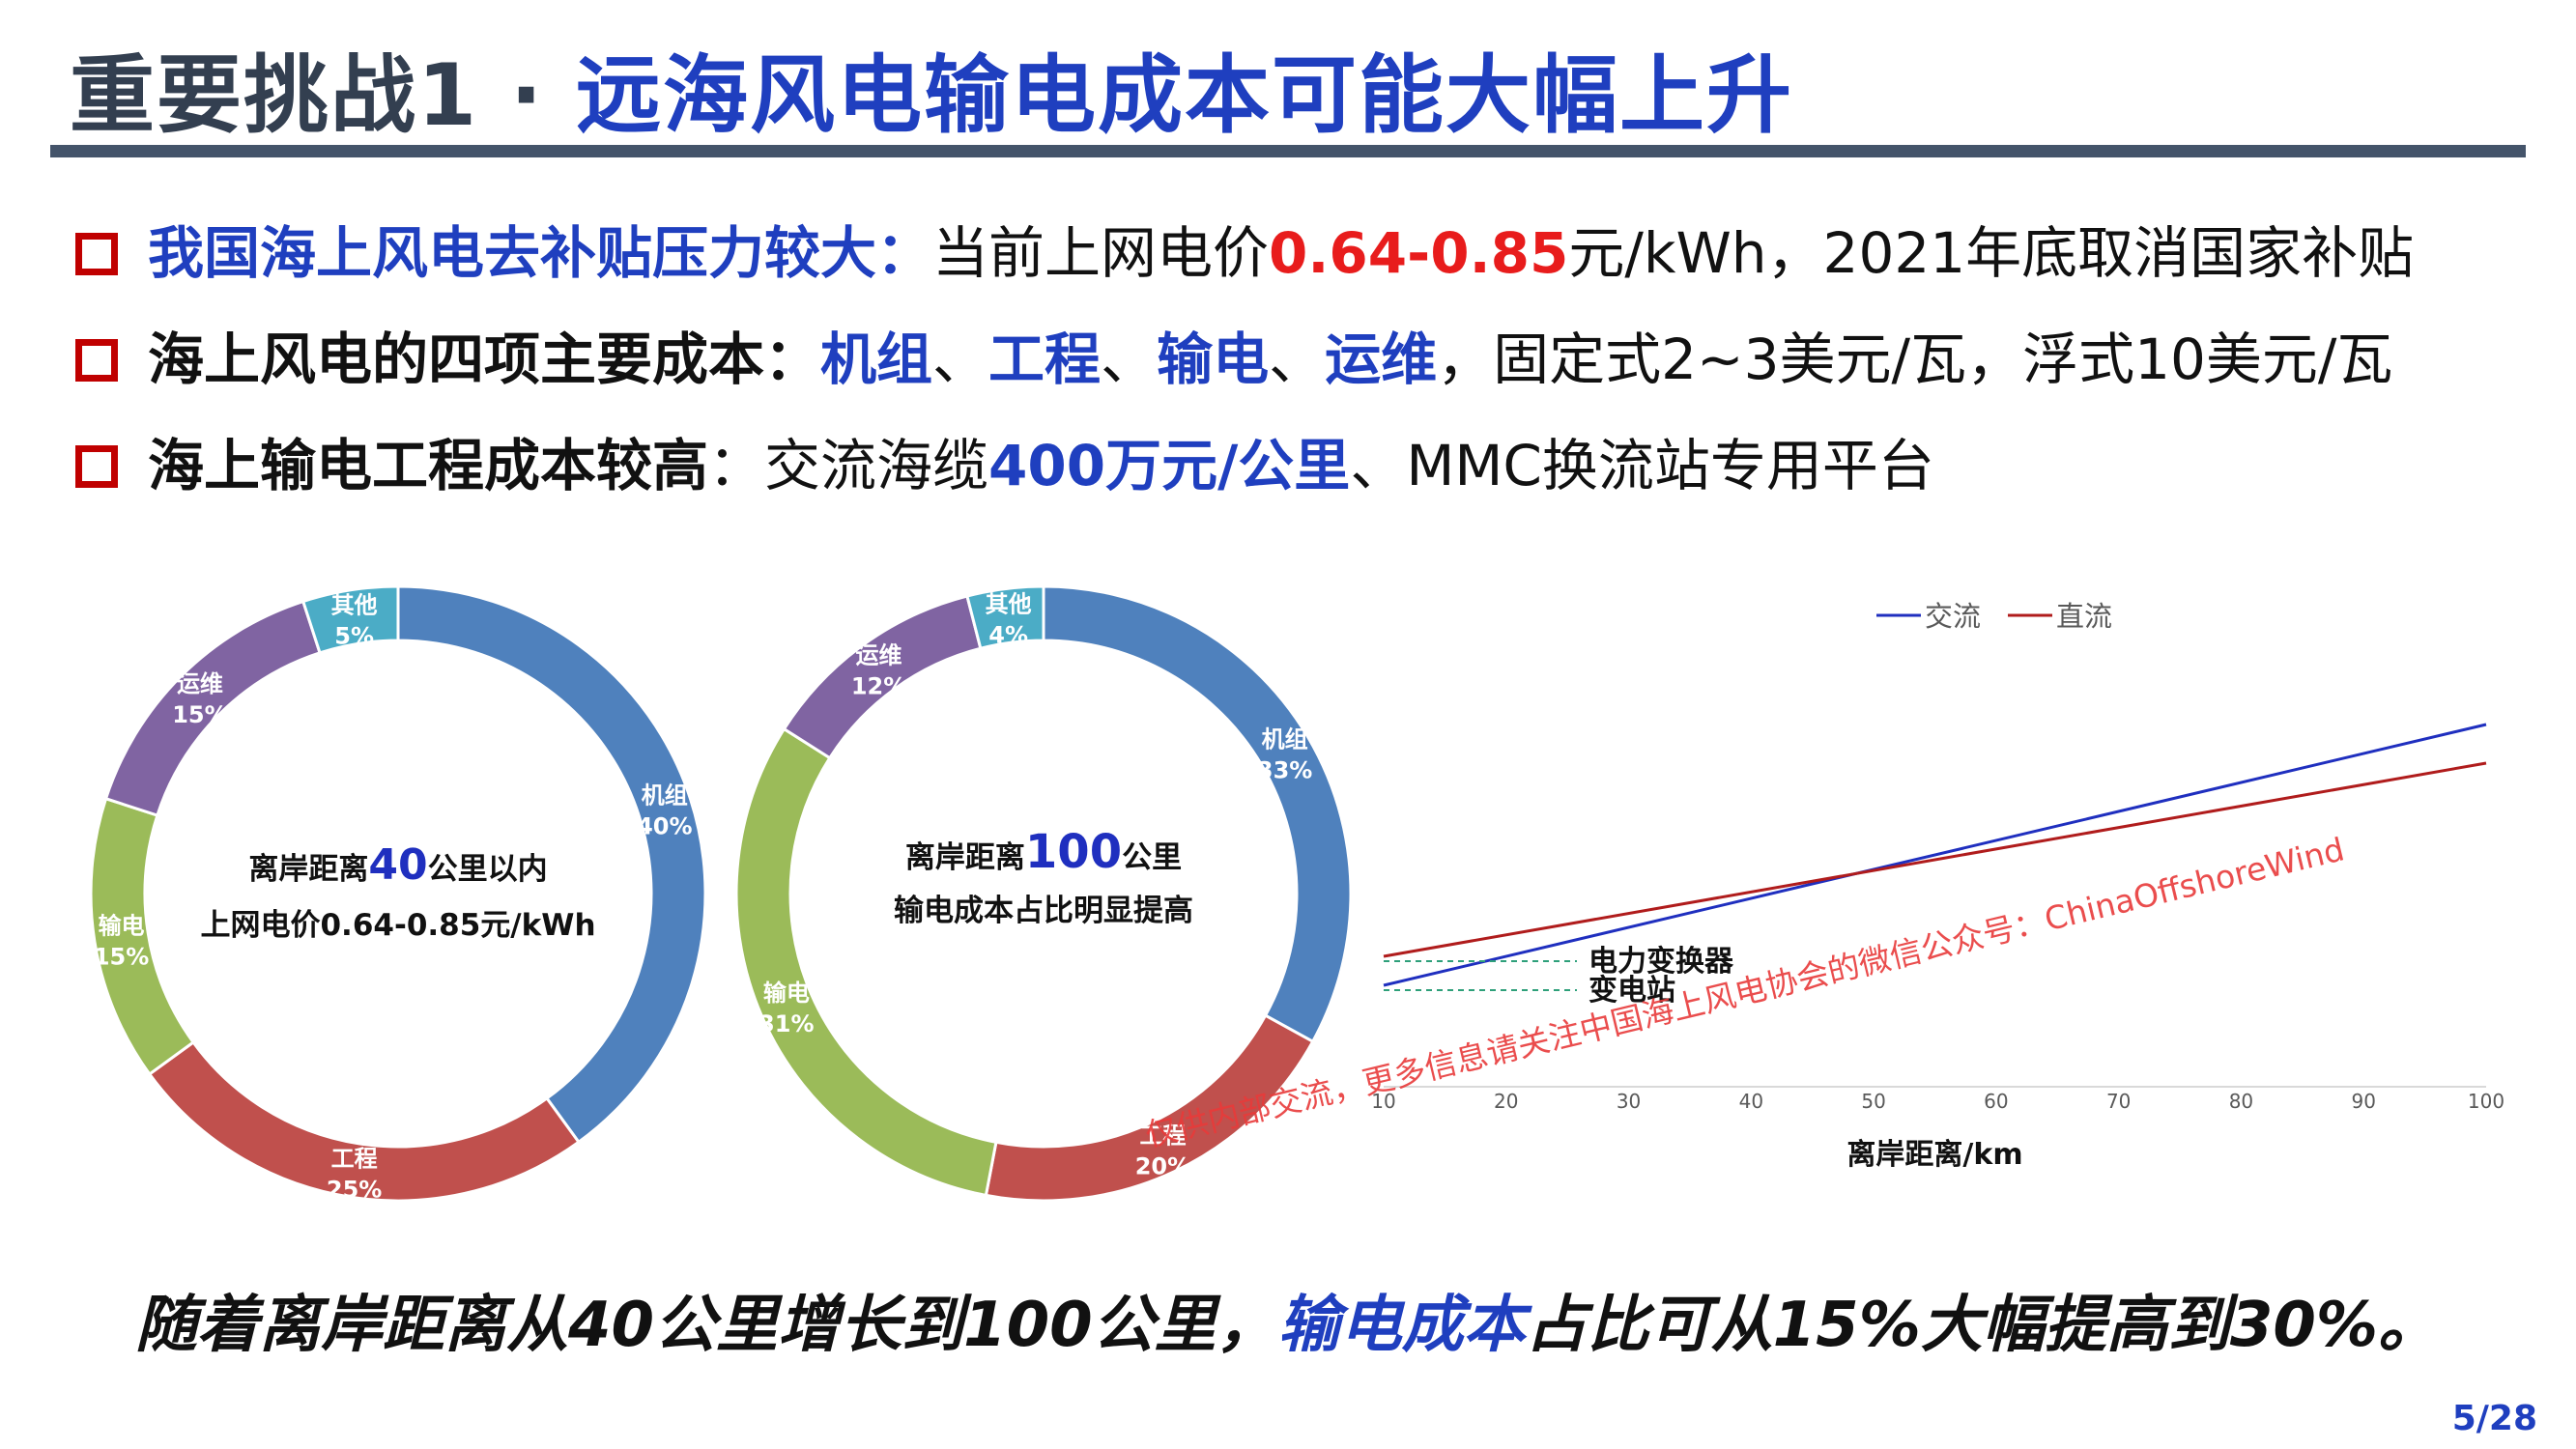 The image size is (2576, 1449). Describe the element at coordinates (541, 253) in the screenshot. I see `bullet-label: 我国海上风电去补贴压力较大：` at that location.